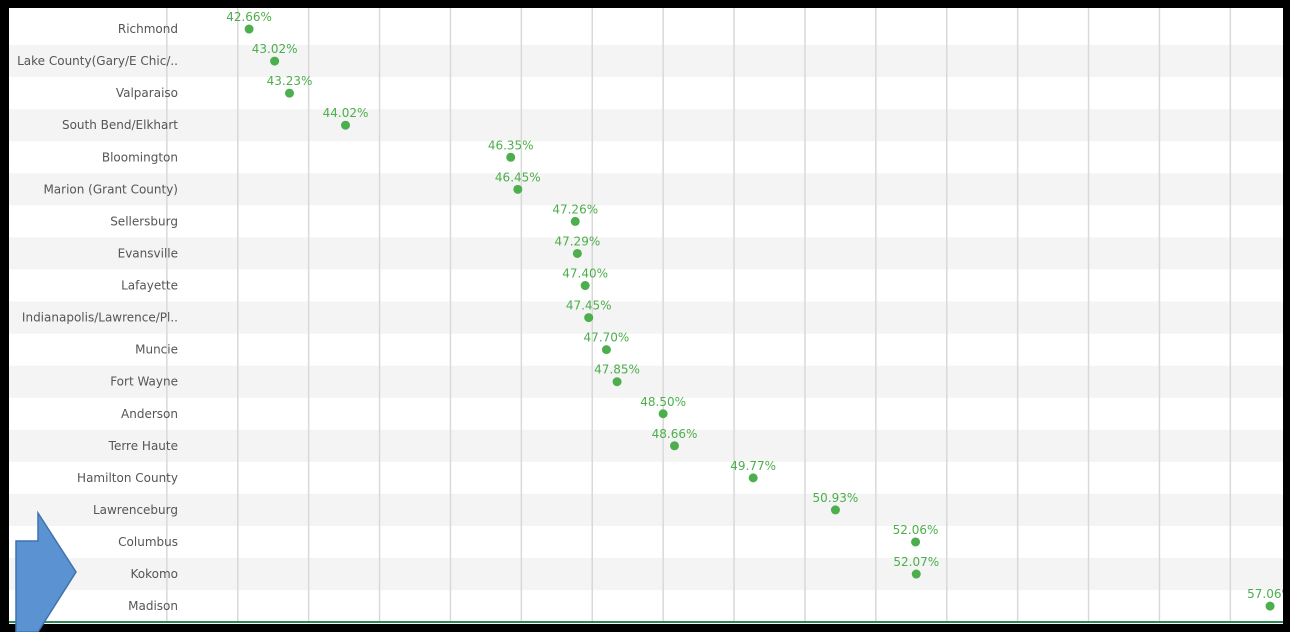 The height and width of the screenshot is (632, 1290). I want to click on value-label: 44.02%, so click(346, 113).